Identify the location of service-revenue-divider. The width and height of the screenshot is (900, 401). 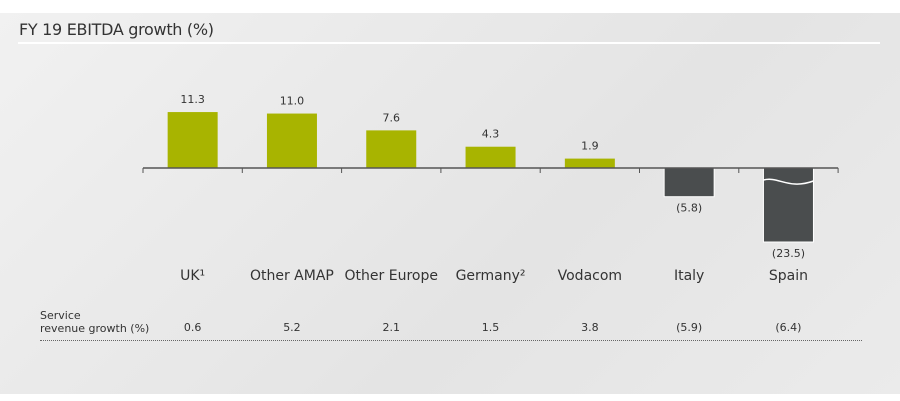
(451, 340).